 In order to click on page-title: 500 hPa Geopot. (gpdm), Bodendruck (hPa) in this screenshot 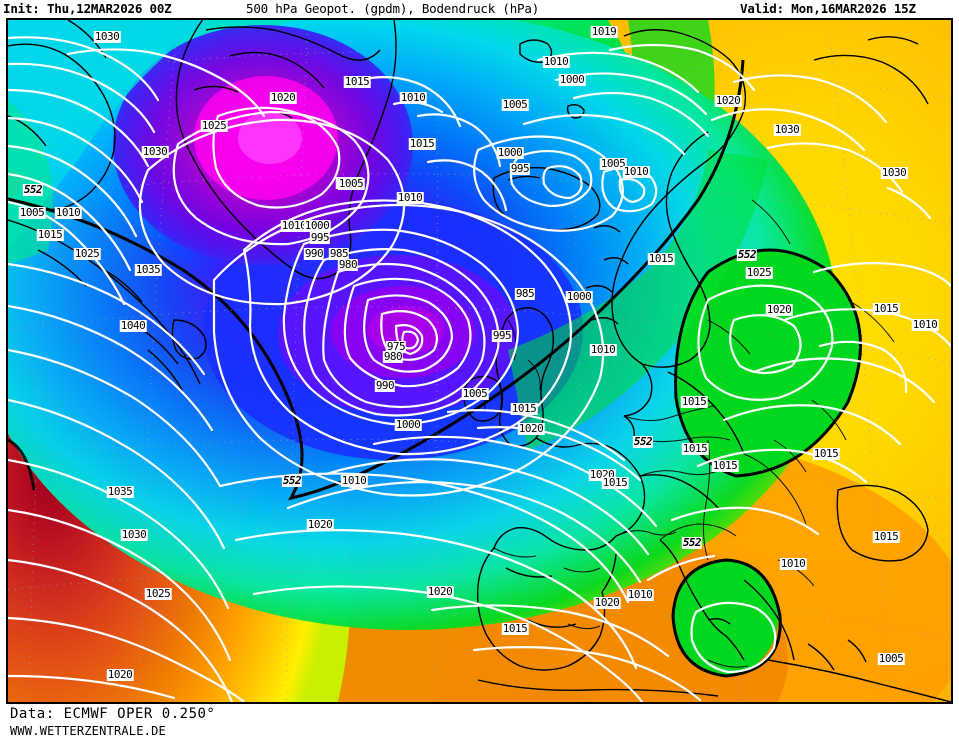, I will do `click(393, 8)`.